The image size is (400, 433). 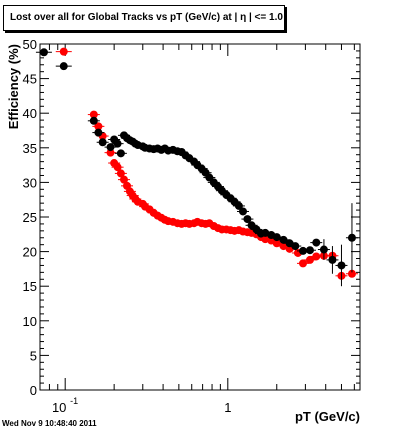 What do you see at coordinates (227, 407) in the screenshot?
I see `x-tick-label: 1` at bounding box center [227, 407].